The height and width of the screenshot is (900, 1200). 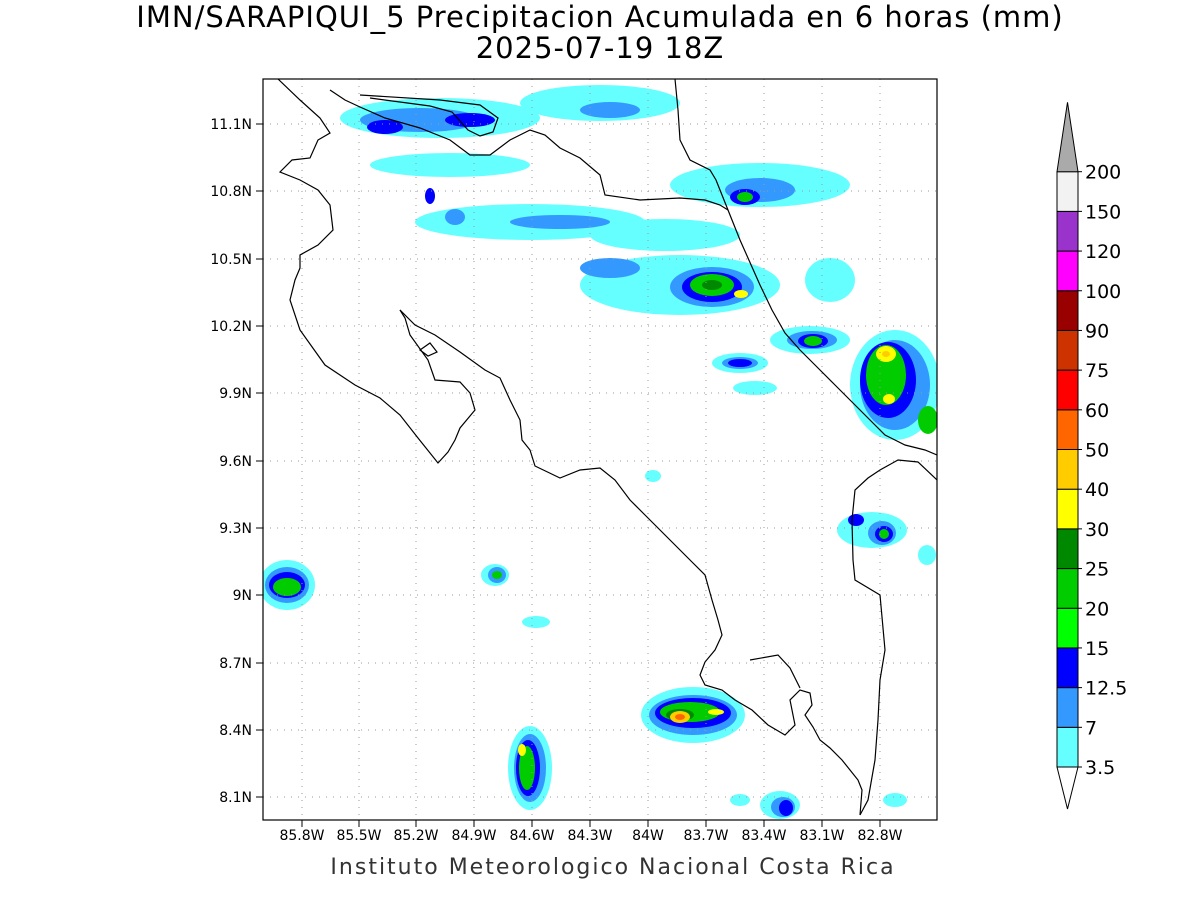 What do you see at coordinates (231, 260) in the screenshot?
I see `lat-label: 10.5N` at bounding box center [231, 260].